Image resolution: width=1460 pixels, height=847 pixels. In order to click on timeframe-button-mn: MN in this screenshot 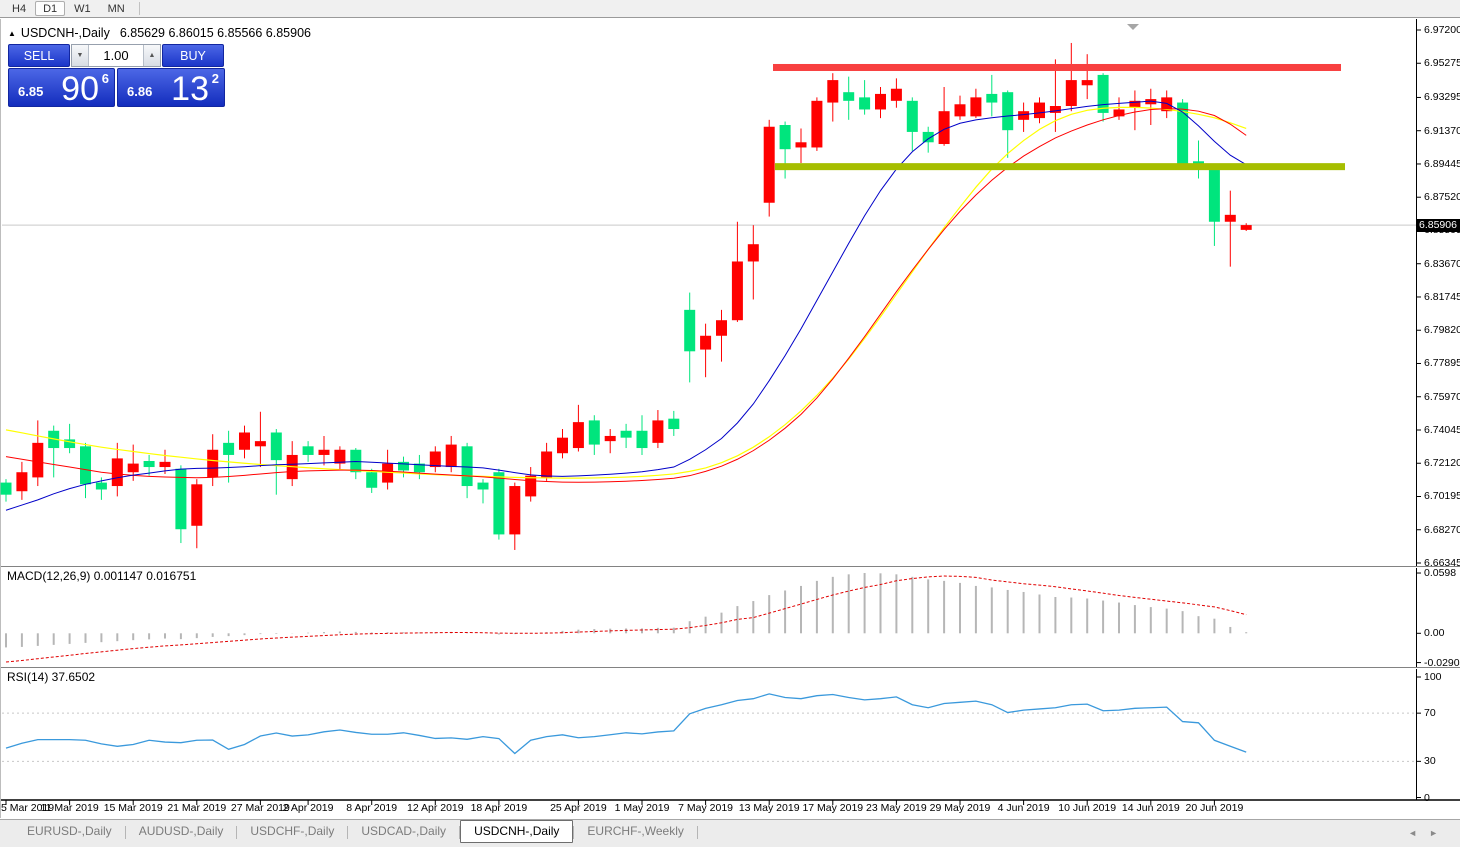, I will do `click(116, 9)`.